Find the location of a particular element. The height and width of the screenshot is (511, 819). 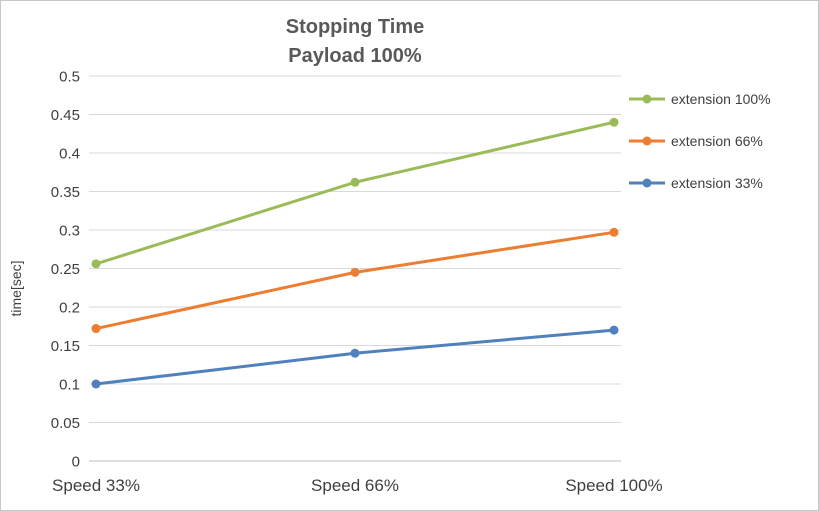

series-line is located at coordinates (355, 280).